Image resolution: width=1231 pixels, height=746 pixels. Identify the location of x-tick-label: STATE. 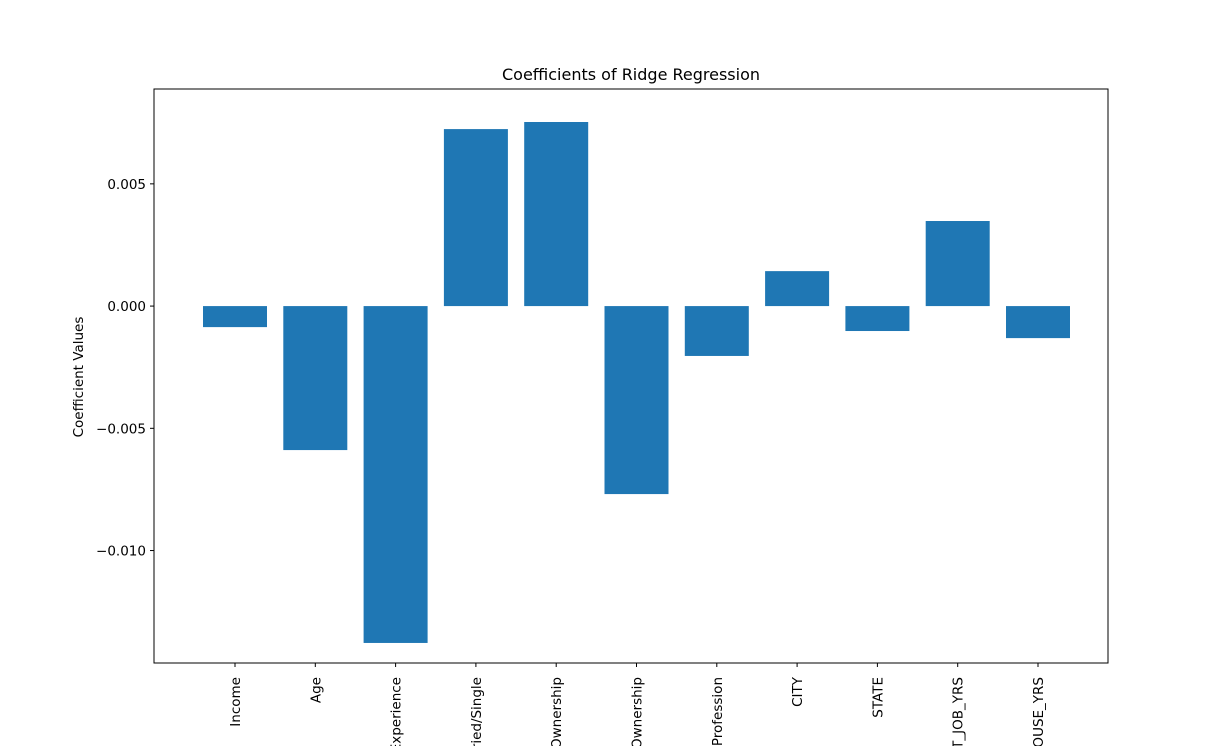
(878, 697).